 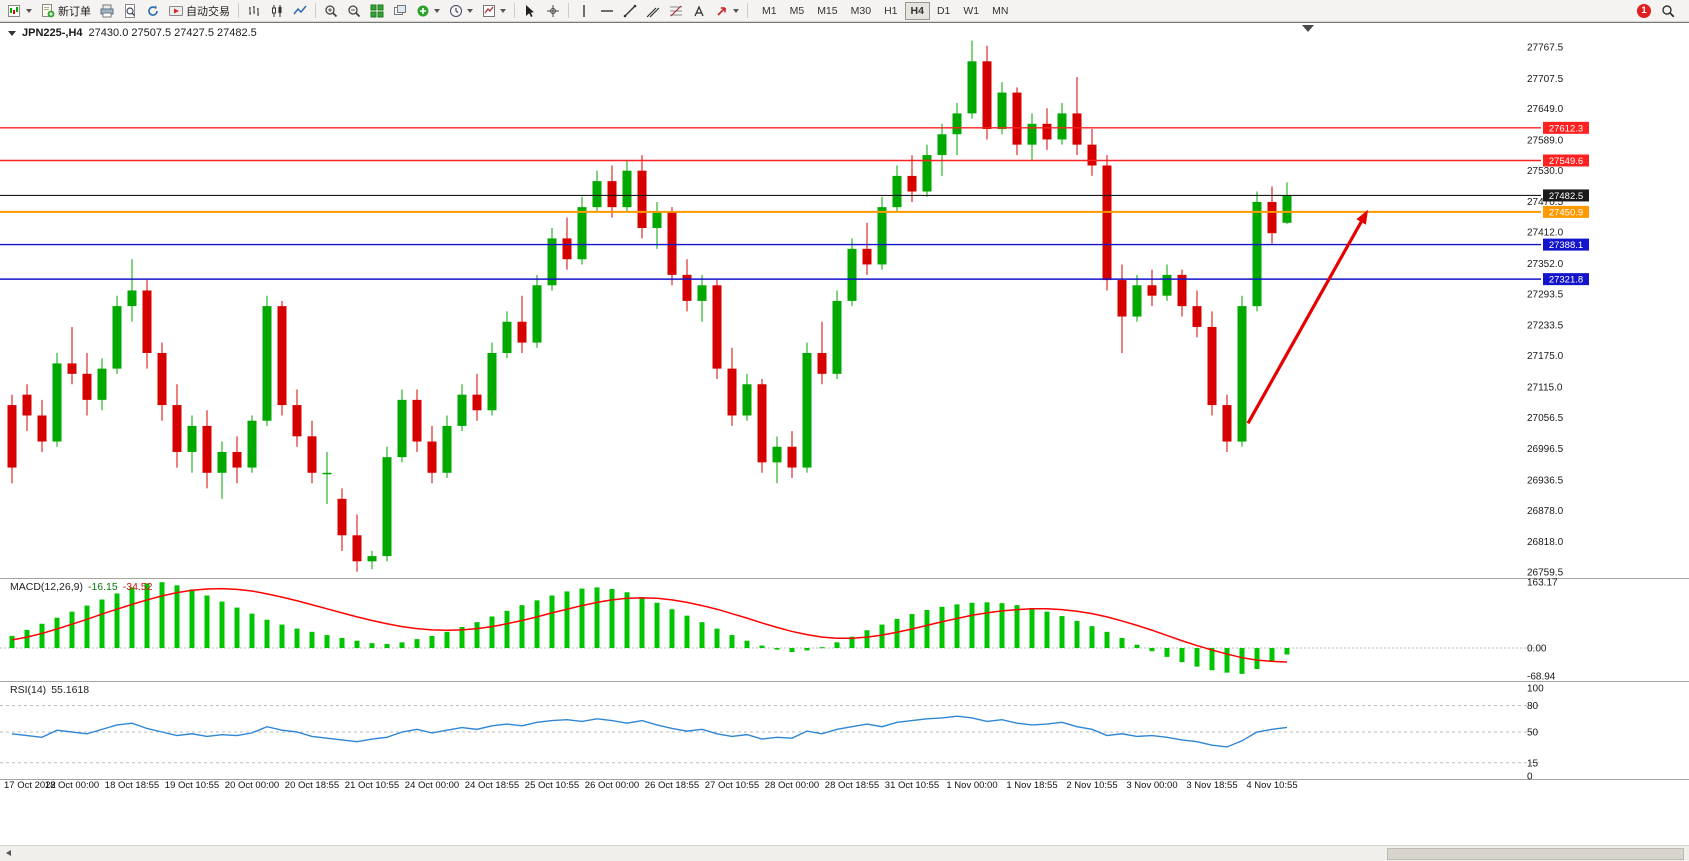 I want to click on svg-text: 80, so click(x=1533, y=706).